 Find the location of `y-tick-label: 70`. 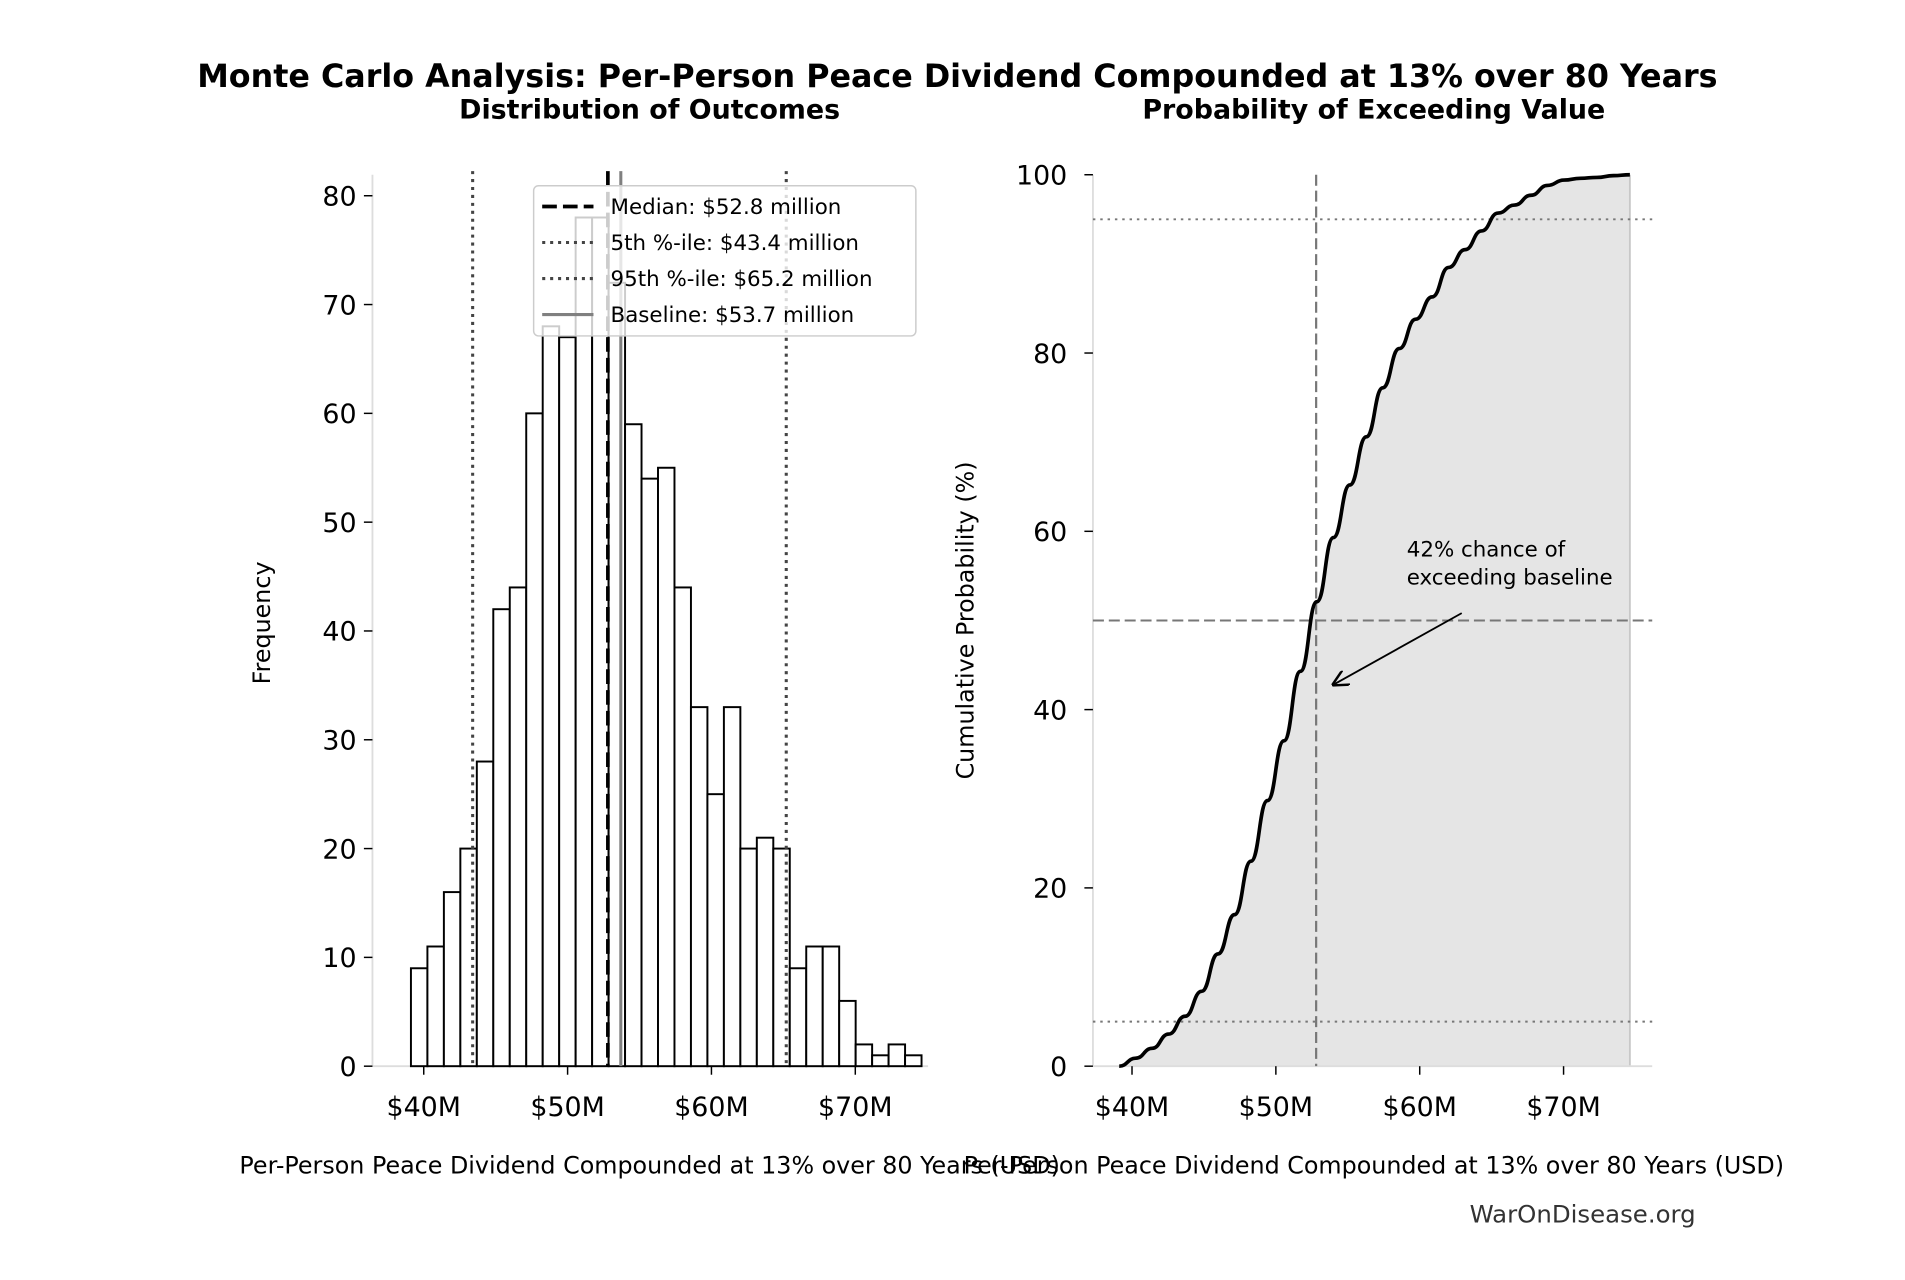

y-tick-label: 70 is located at coordinates (339, 305).